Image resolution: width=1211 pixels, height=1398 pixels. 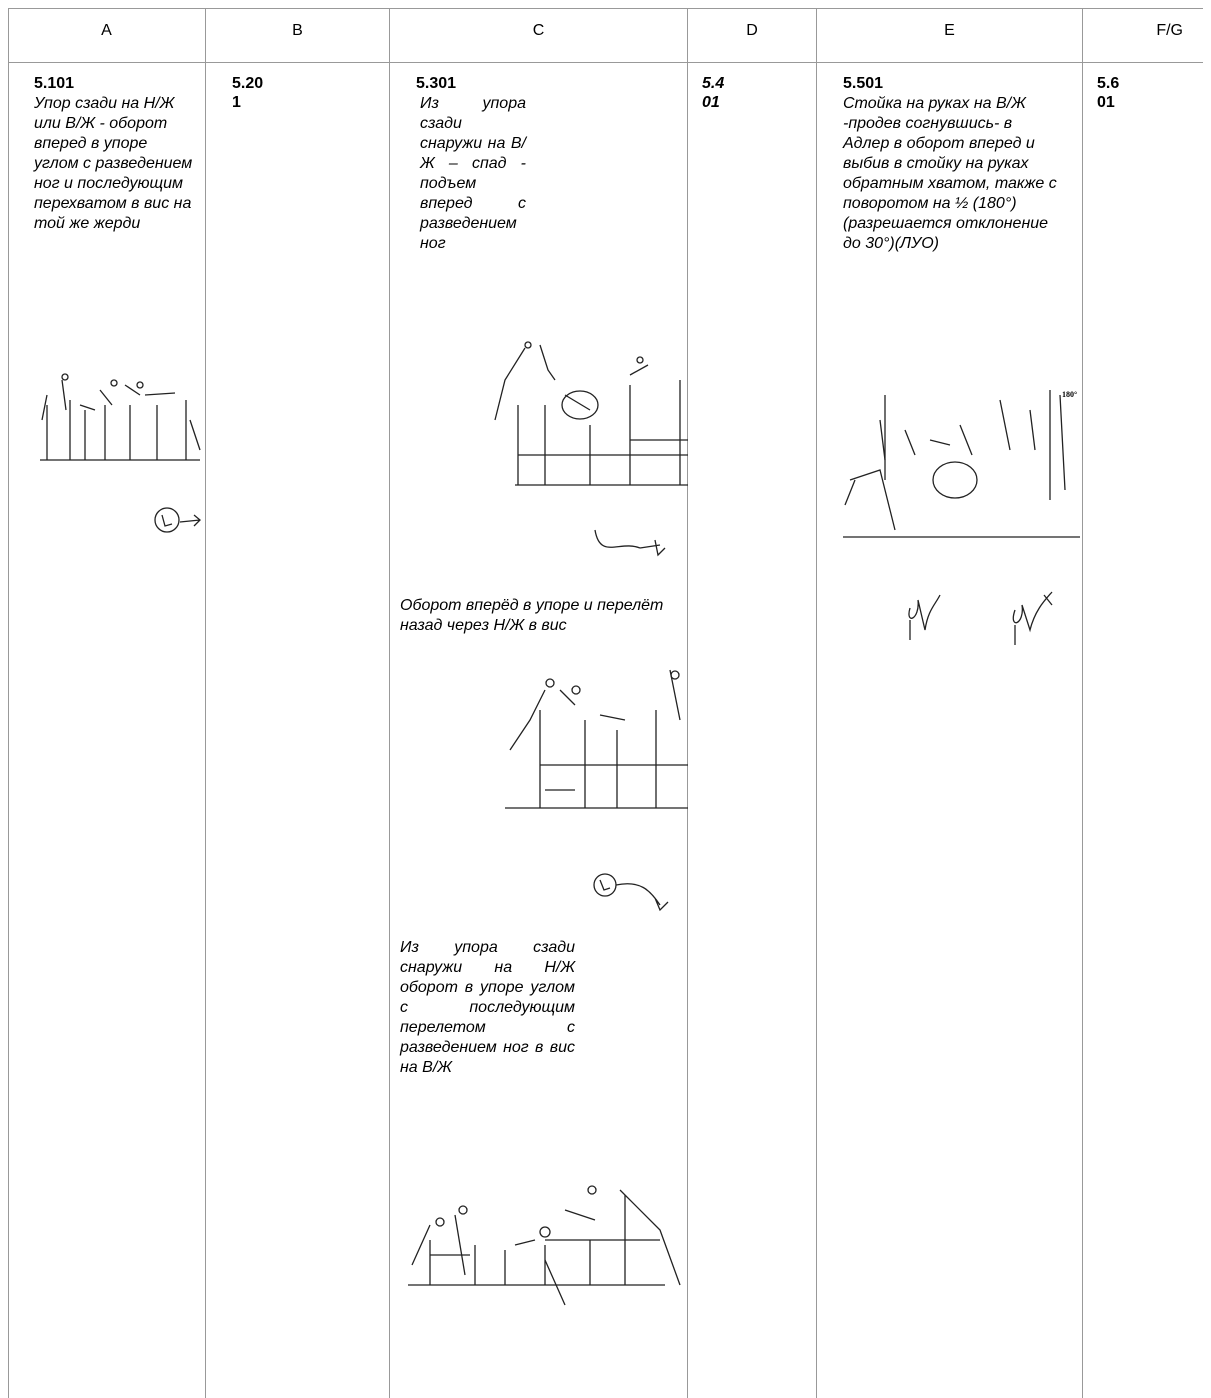 What do you see at coordinates (1108, 93) in the screenshot?
I see `element-code: 5.6 01` at bounding box center [1108, 93].